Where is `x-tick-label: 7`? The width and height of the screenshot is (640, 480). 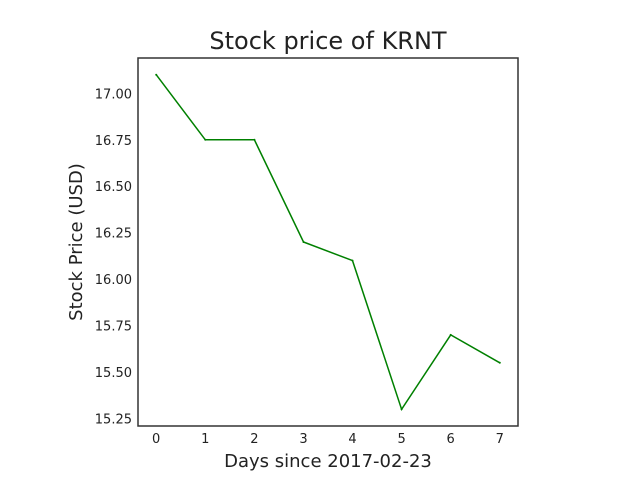
x-tick-label: 7 is located at coordinates (500, 439).